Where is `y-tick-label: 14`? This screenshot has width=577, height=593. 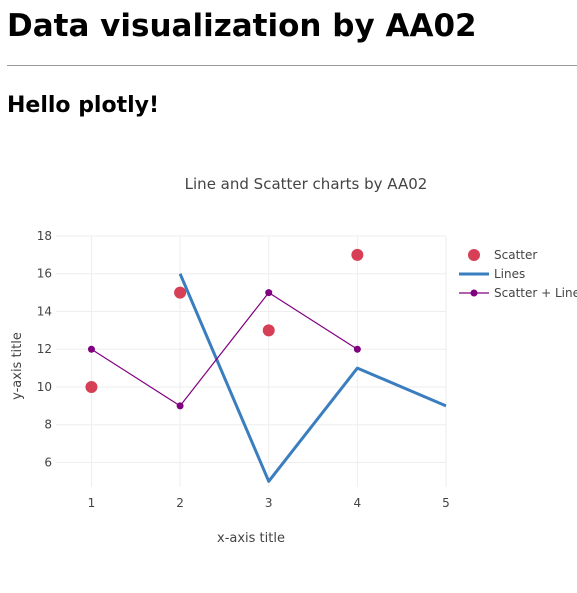 y-tick-label: 14 is located at coordinates (44, 311).